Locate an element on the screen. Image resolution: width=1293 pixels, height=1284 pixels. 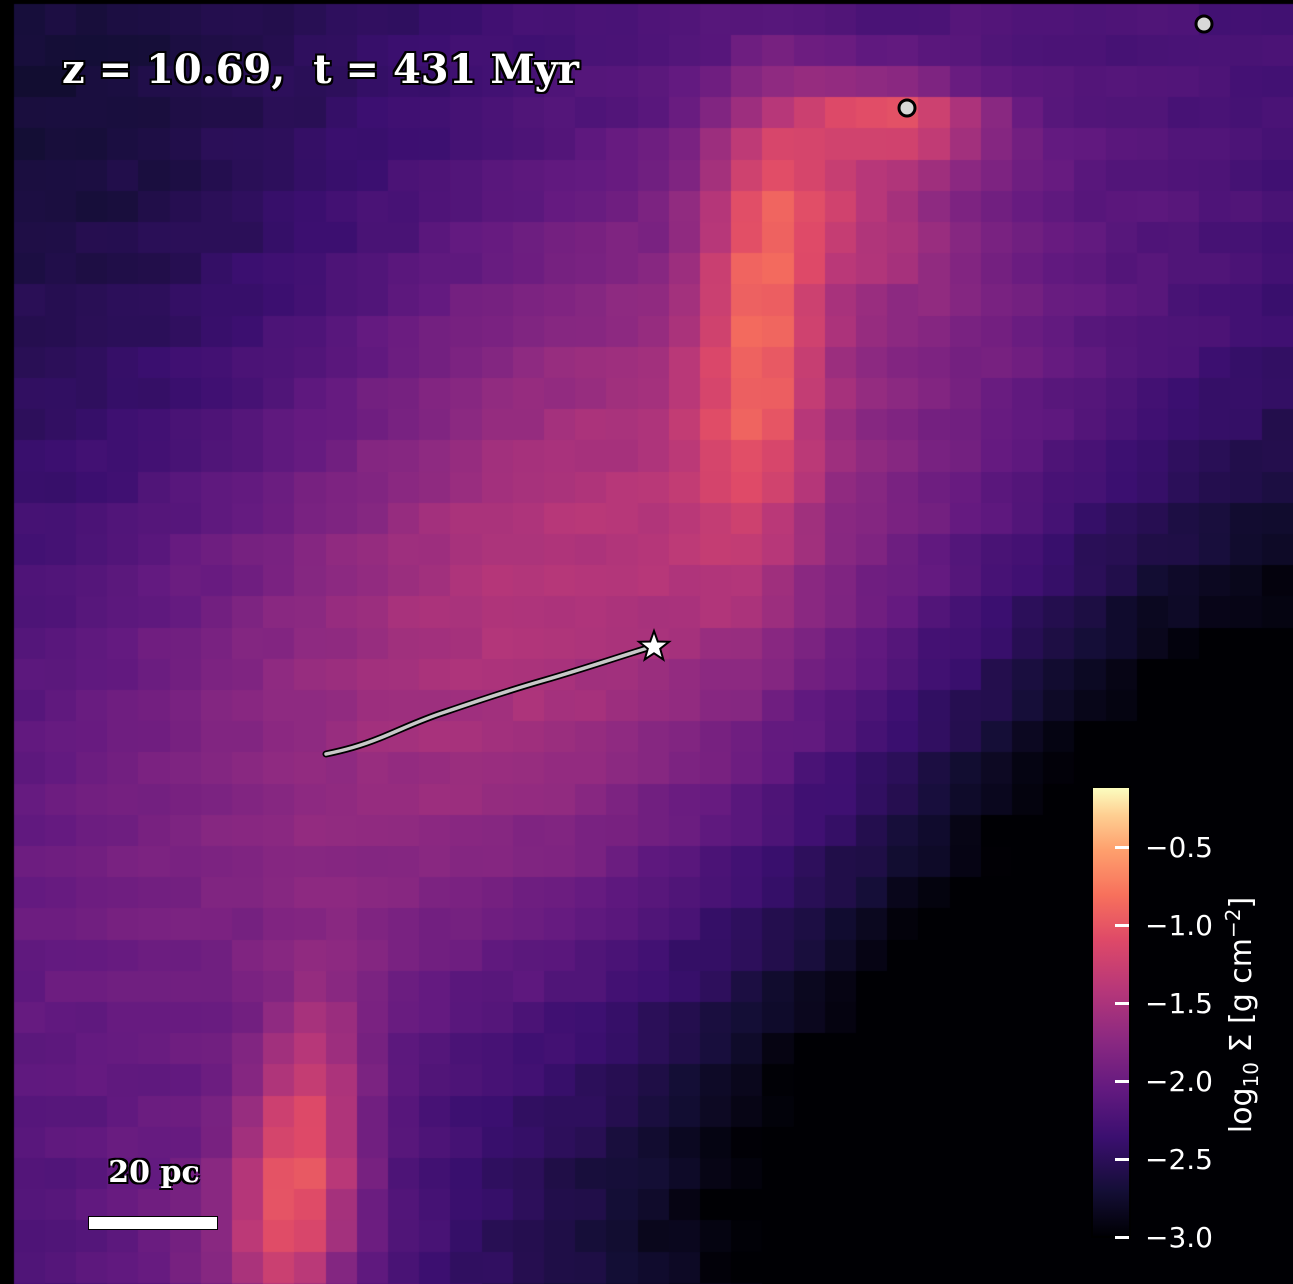
colorbar-label-rest: Σ [g cm is located at coordinates (1241, 1000).